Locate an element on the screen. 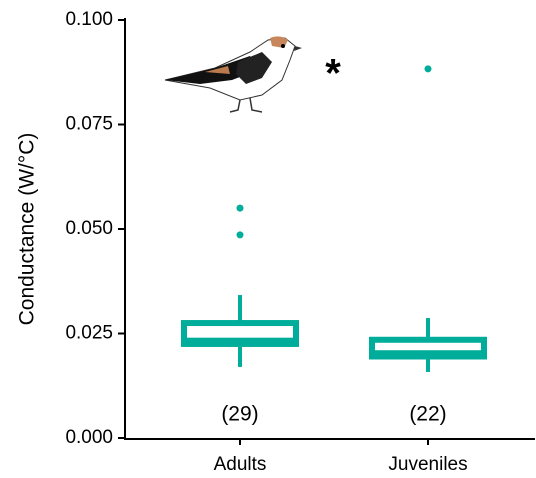 The width and height of the screenshot is (536, 478). count-label: (29) is located at coordinates (239, 414).